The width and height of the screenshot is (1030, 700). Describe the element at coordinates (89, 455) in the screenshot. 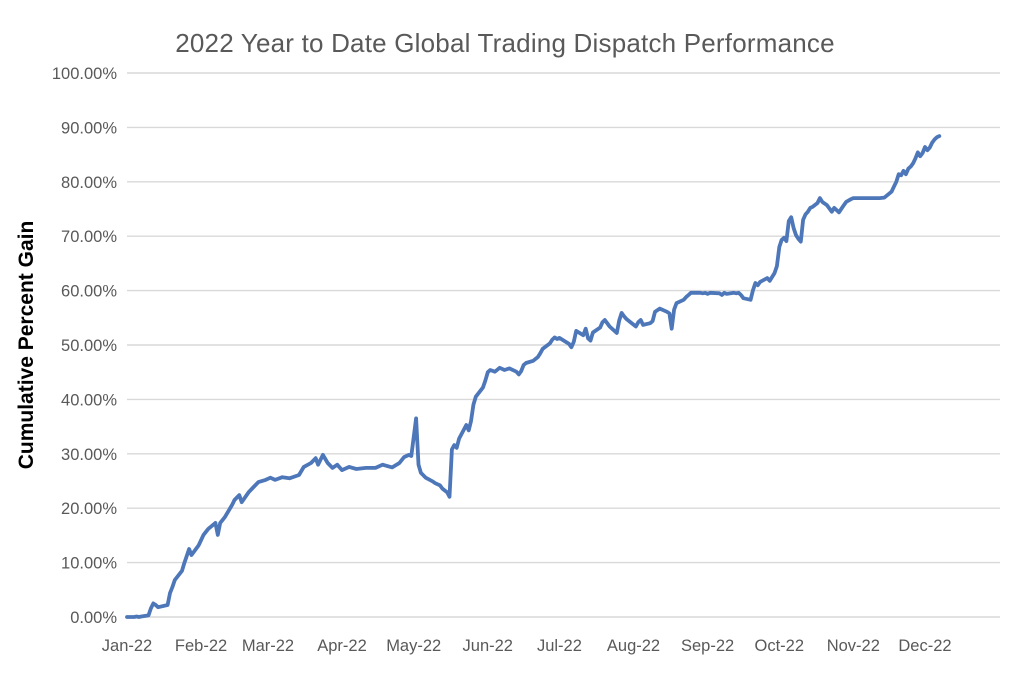

I see `y-tick-label: 30.00%` at that location.